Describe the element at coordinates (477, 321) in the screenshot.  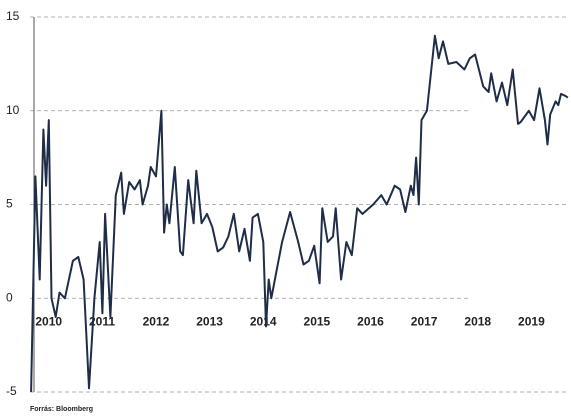
I see `x-tick-label: 2018` at that location.